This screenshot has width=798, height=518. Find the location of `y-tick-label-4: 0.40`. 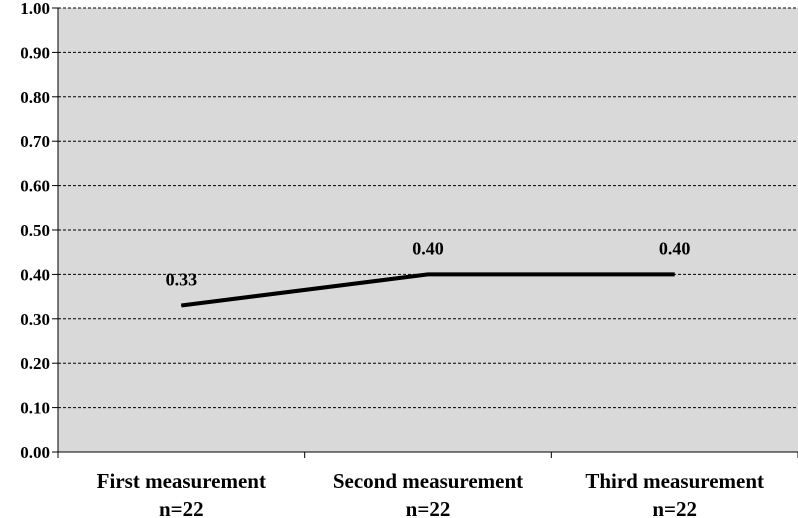

y-tick-label-4: 0.40 is located at coordinates (35, 274).